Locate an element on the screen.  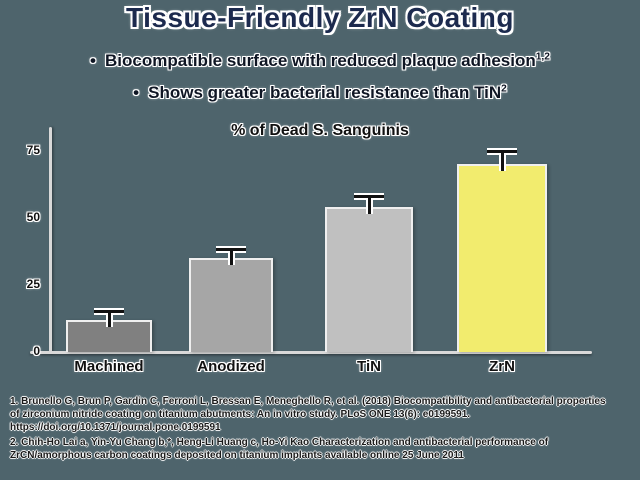
y-tick-label-75: 75 is located at coordinates (33, 150).